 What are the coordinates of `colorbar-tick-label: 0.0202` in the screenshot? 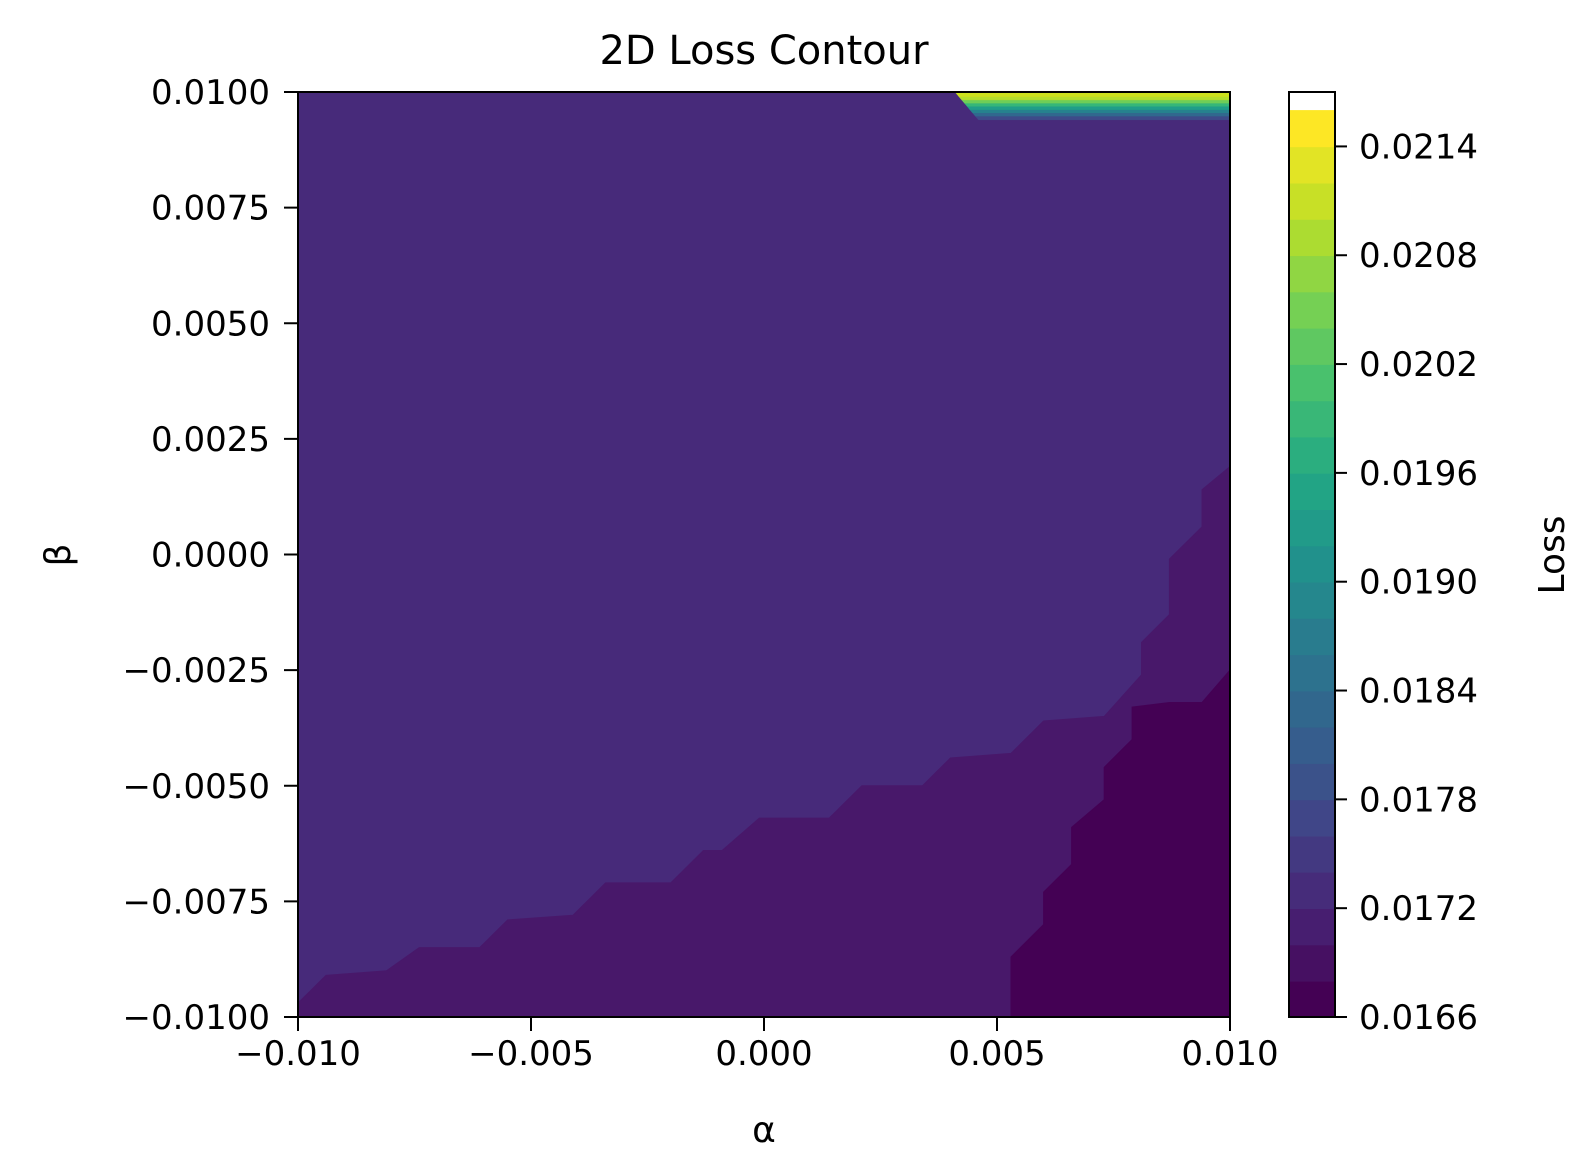 It's located at (1418, 365).